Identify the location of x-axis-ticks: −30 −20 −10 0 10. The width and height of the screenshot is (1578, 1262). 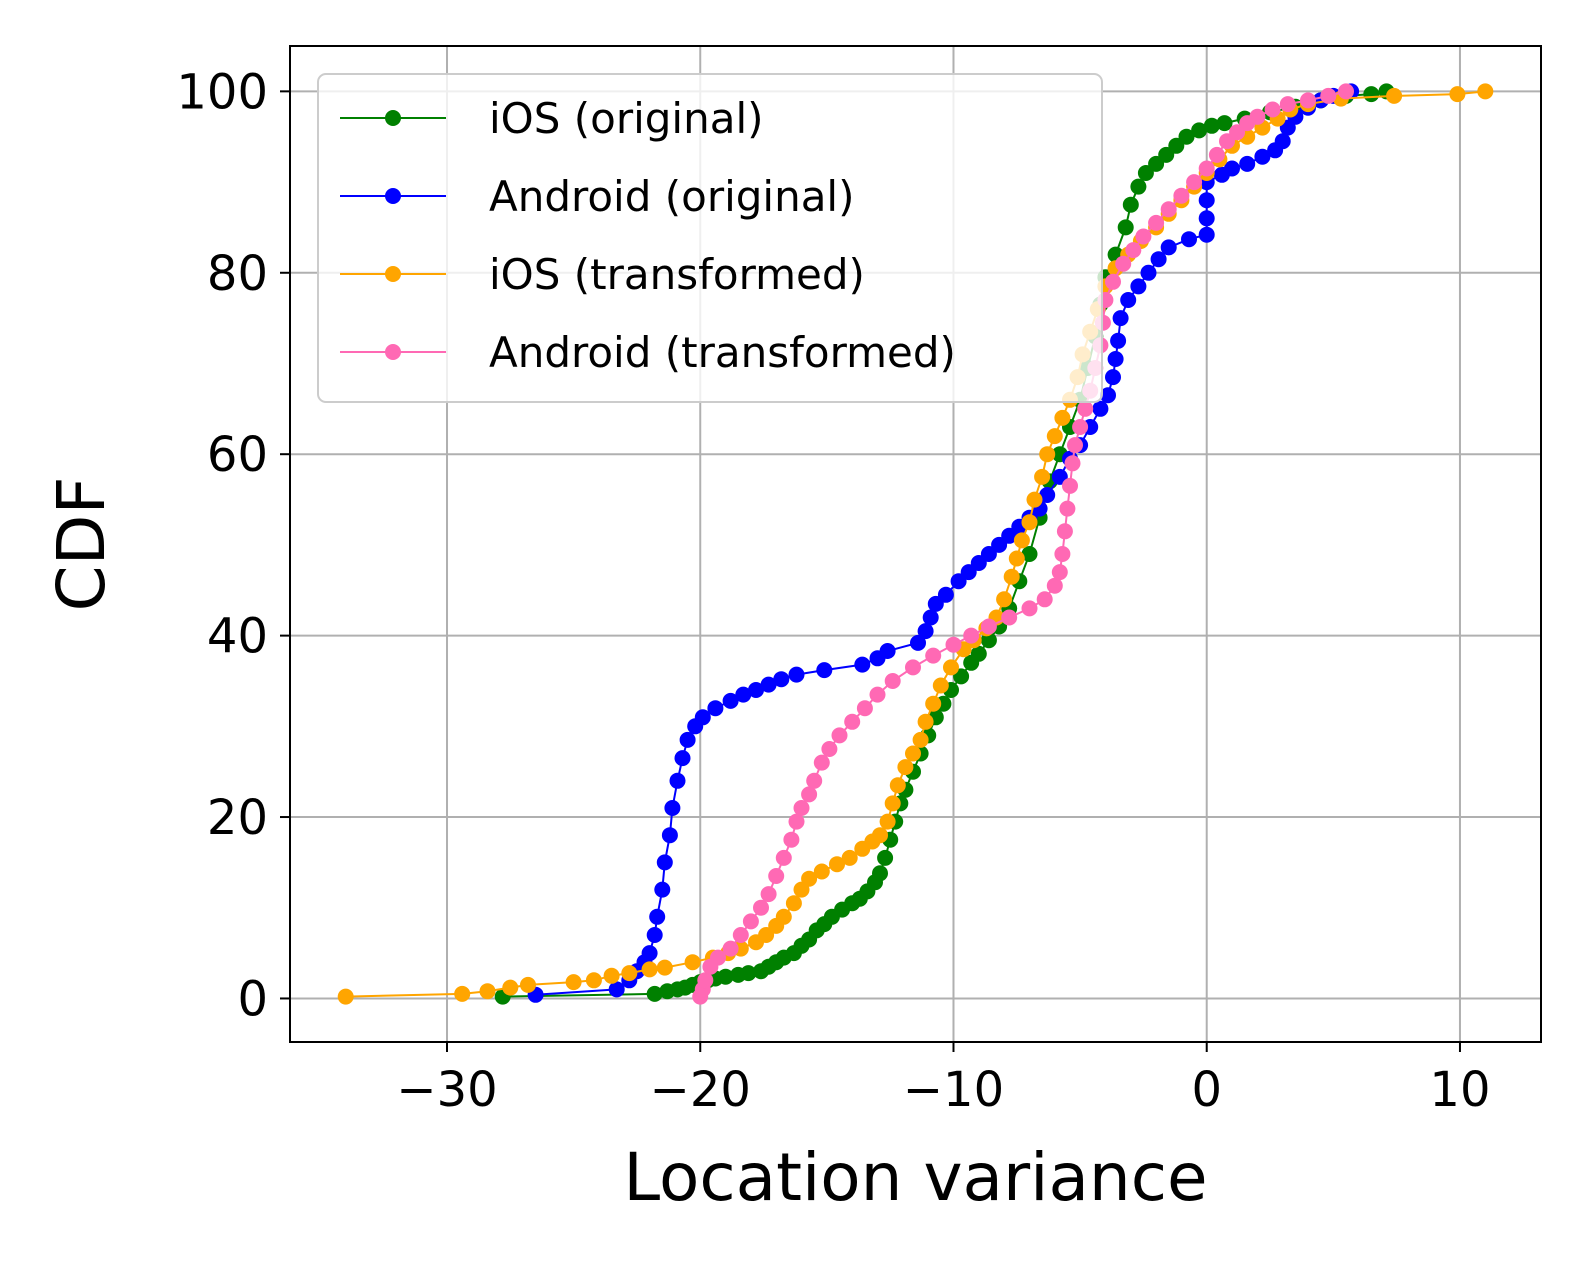
(943, 1080).